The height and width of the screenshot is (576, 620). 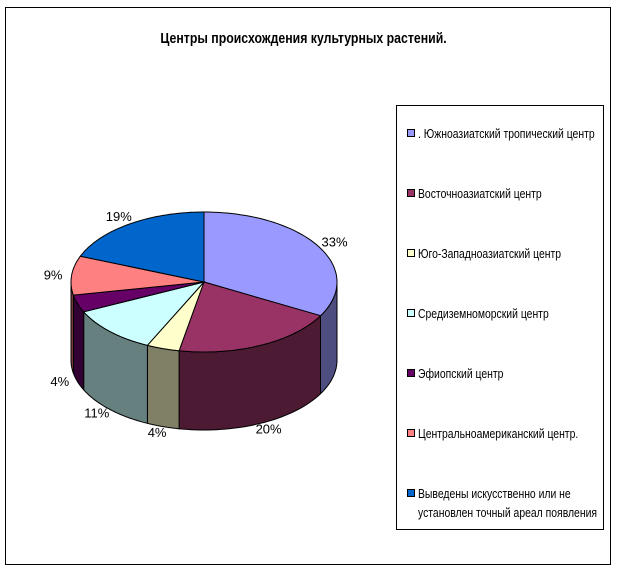 What do you see at coordinates (483, 313) in the screenshot?
I see `legend-label: Средиземноморский центр` at bounding box center [483, 313].